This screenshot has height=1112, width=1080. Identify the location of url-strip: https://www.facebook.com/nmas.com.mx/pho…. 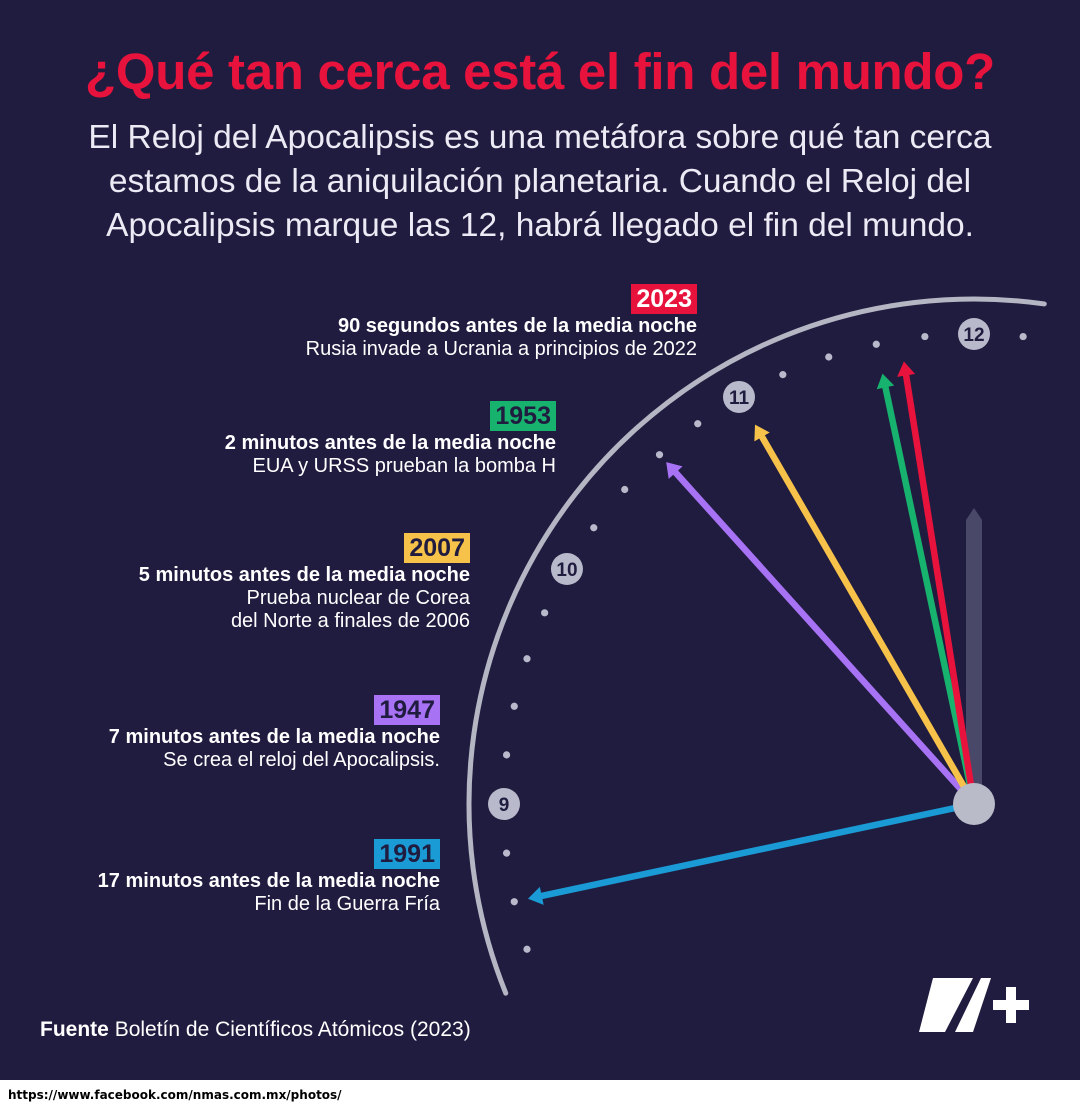
(540, 1096).